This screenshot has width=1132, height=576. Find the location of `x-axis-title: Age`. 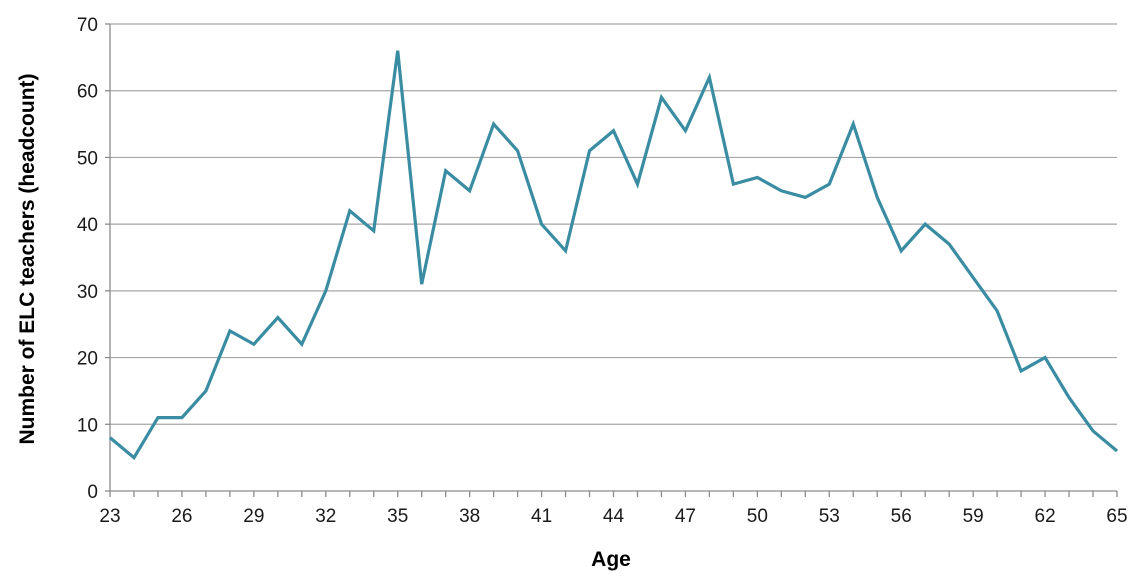

x-axis-title: Age is located at coordinates (611, 559).